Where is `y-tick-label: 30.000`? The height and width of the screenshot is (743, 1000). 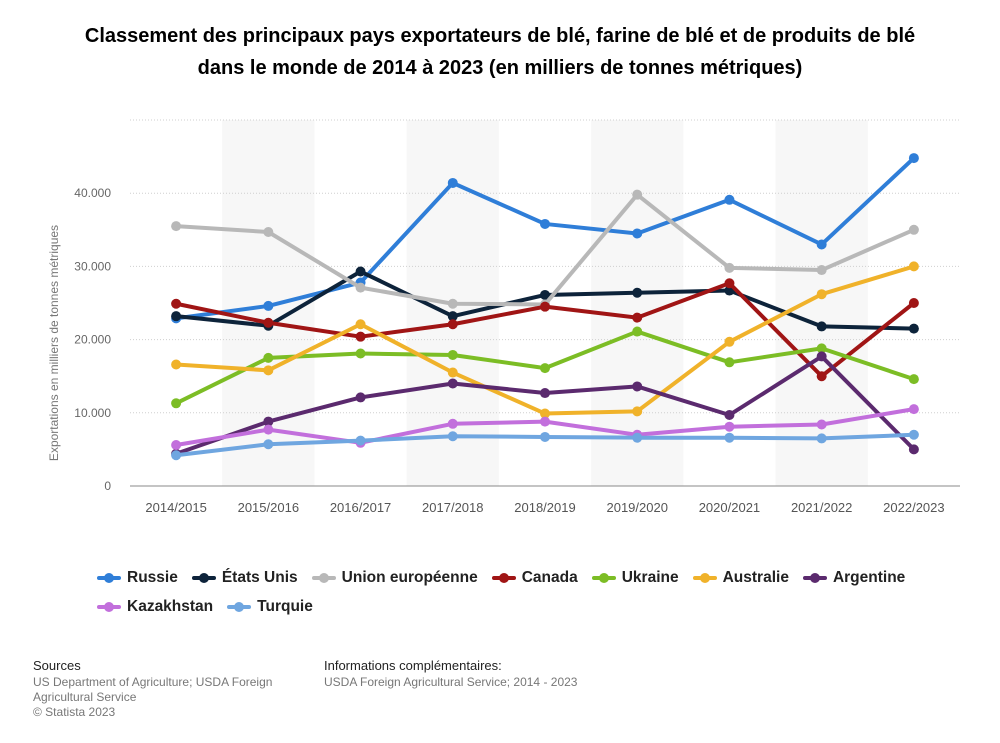 y-tick-label: 30.000 is located at coordinates (92, 266).